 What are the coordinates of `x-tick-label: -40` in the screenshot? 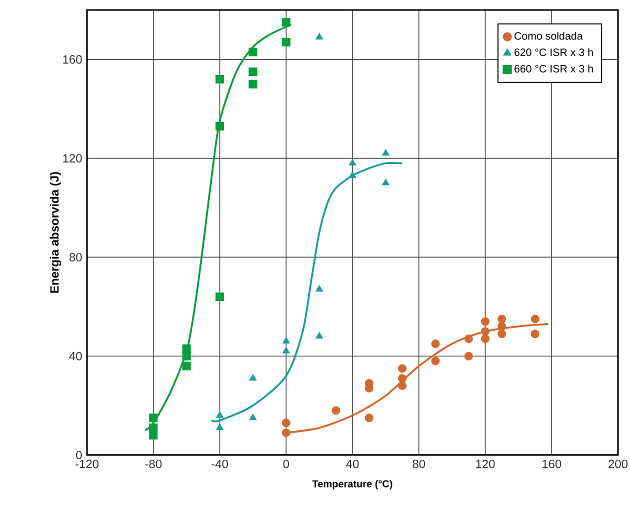 It's located at (220, 464).